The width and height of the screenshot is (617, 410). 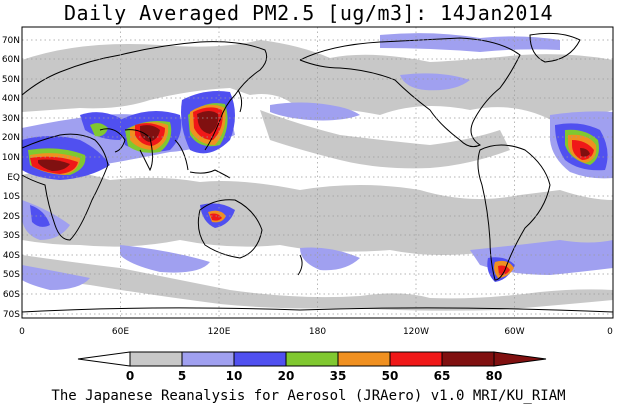 What do you see at coordinates (182, 376) in the screenshot?
I see `colorbar-label: 5` at bounding box center [182, 376].